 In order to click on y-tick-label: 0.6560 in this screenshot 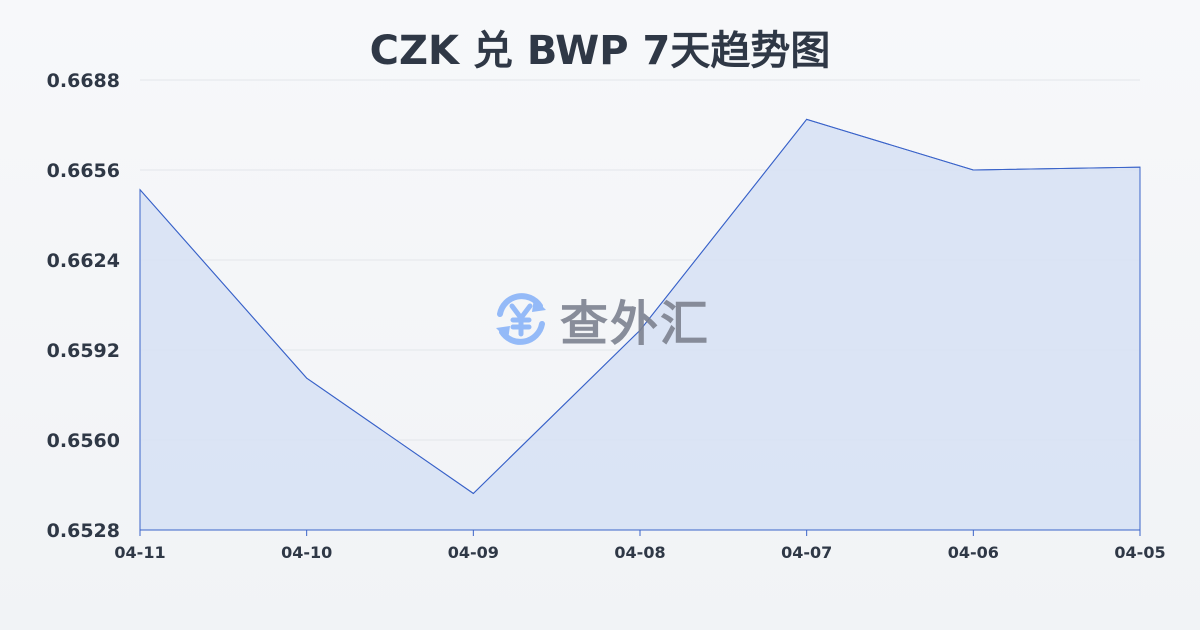, I will do `click(83, 441)`.